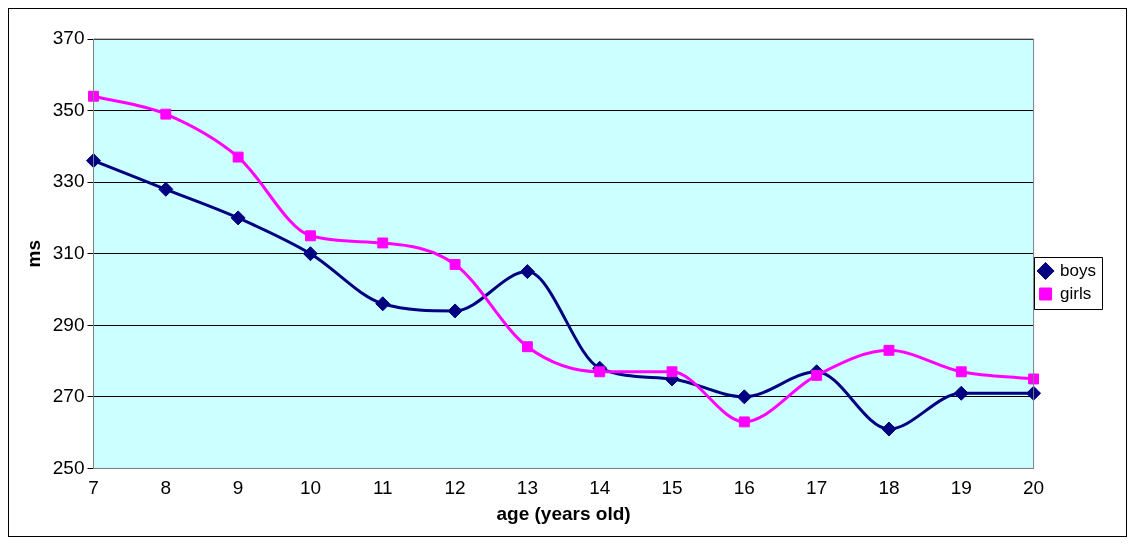 The width and height of the screenshot is (1135, 545). I want to click on x-tick-label: 13, so click(527, 488).